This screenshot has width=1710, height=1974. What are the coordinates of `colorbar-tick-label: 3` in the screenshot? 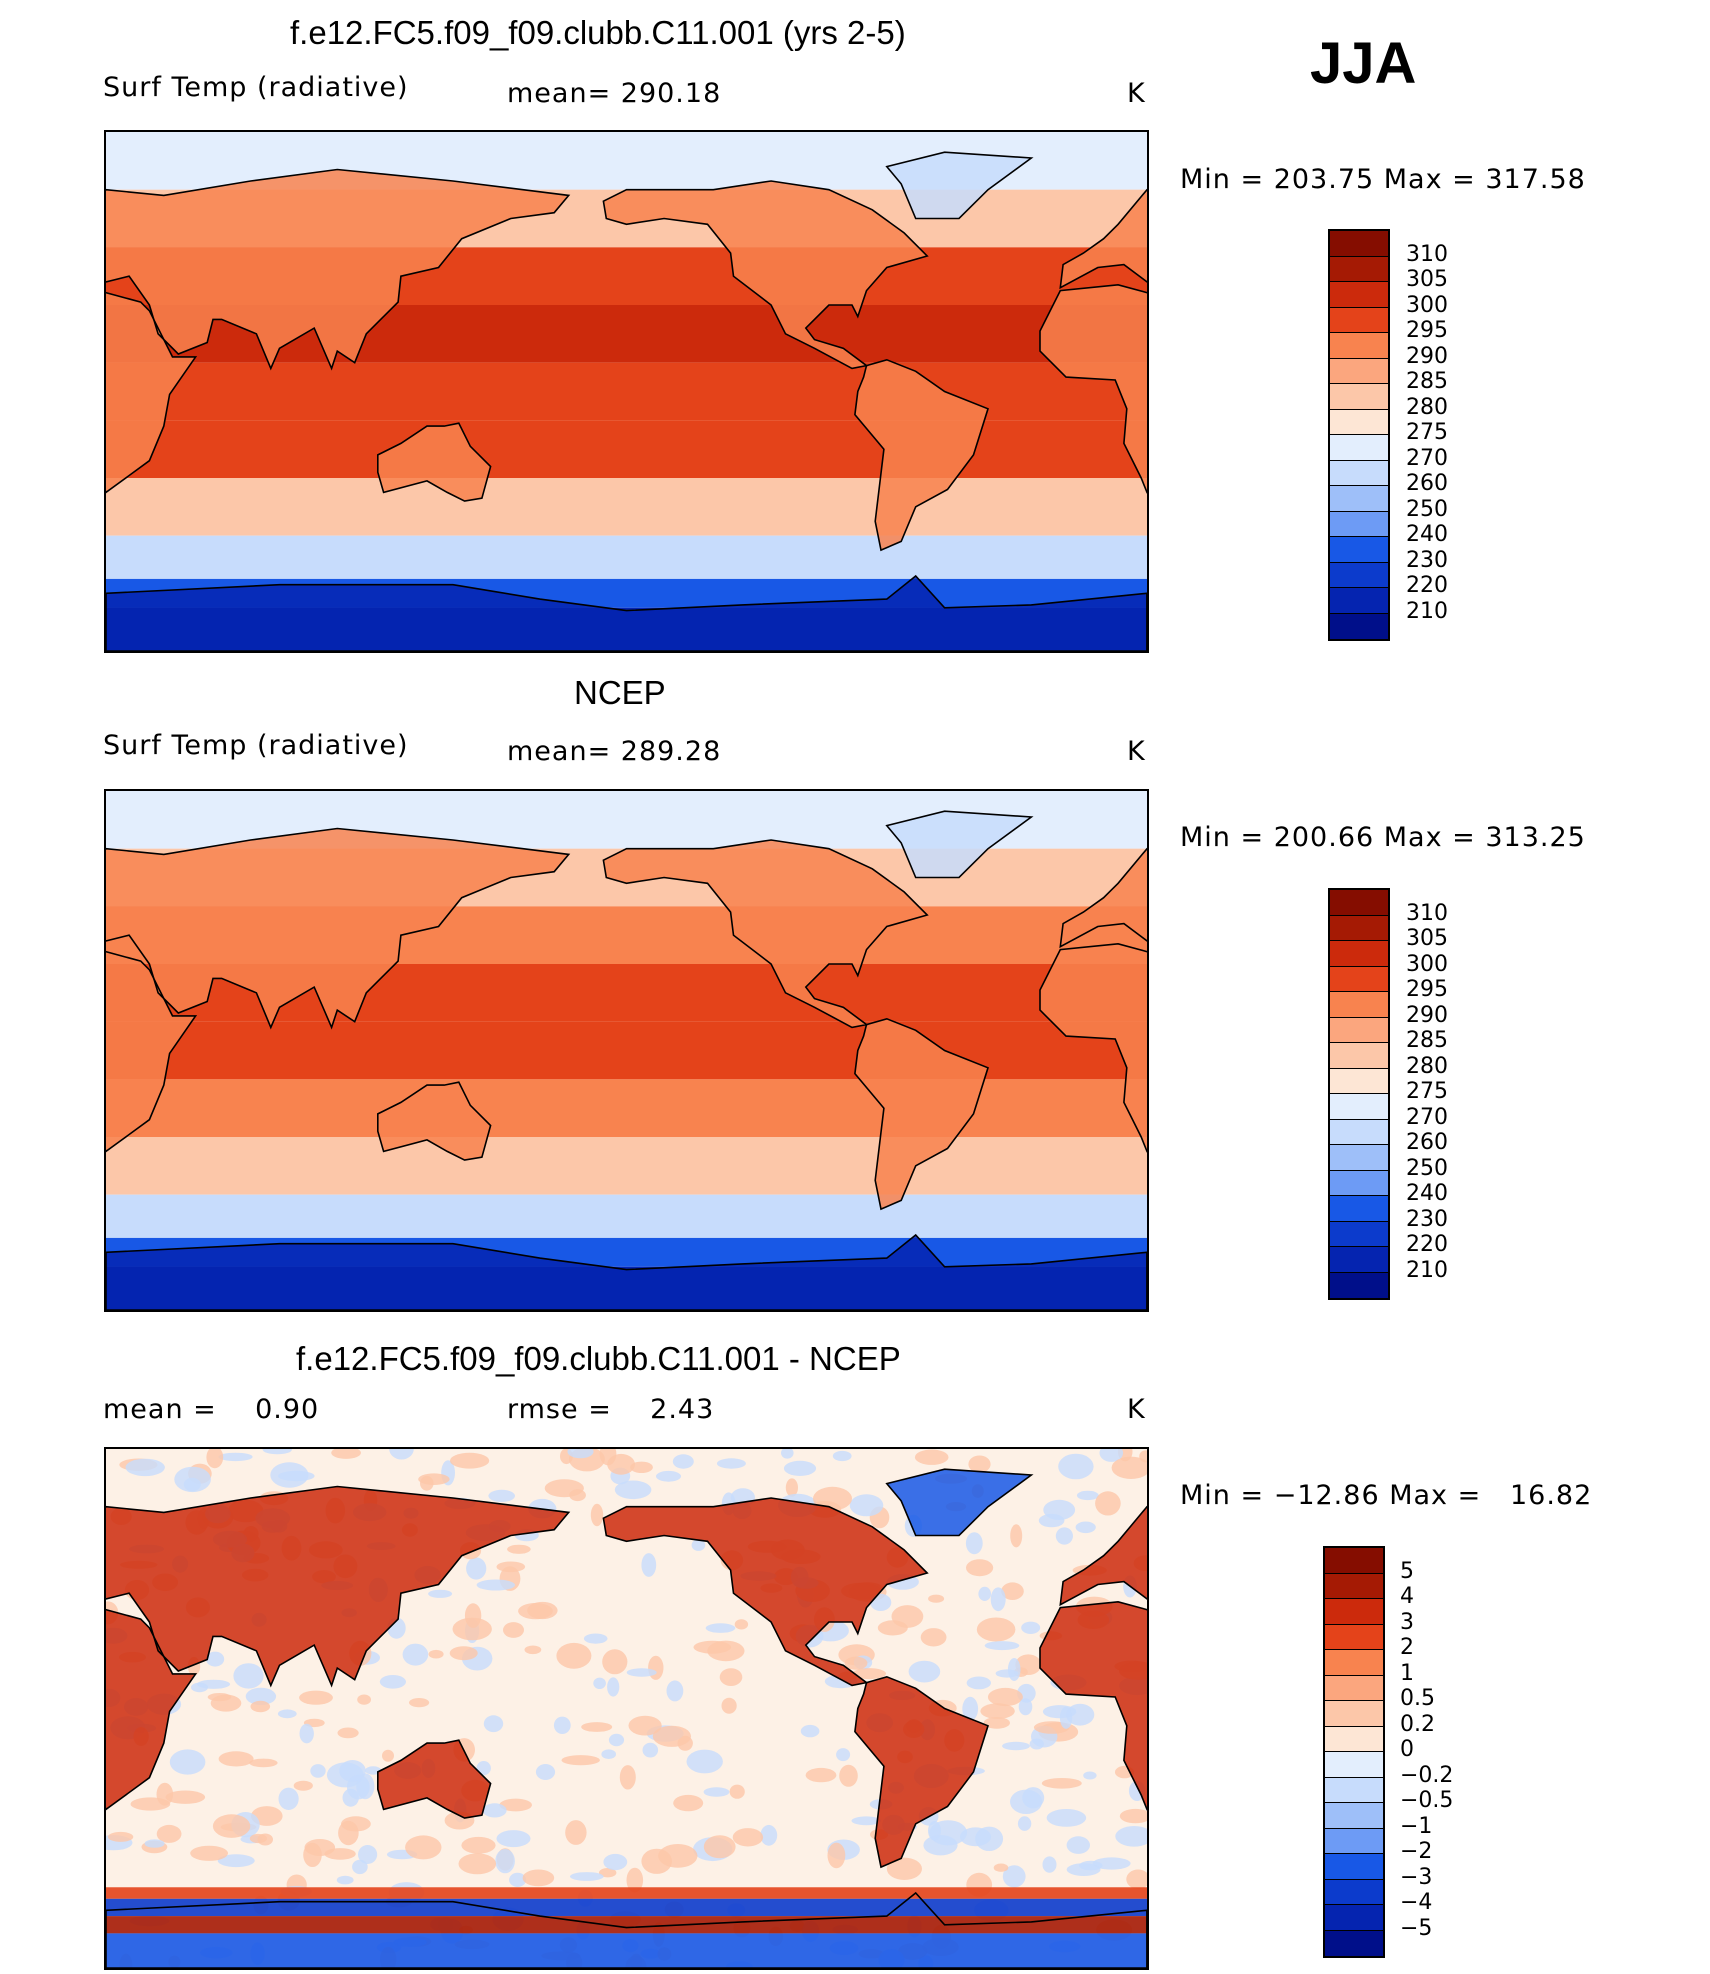 It's located at (1407, 1622).